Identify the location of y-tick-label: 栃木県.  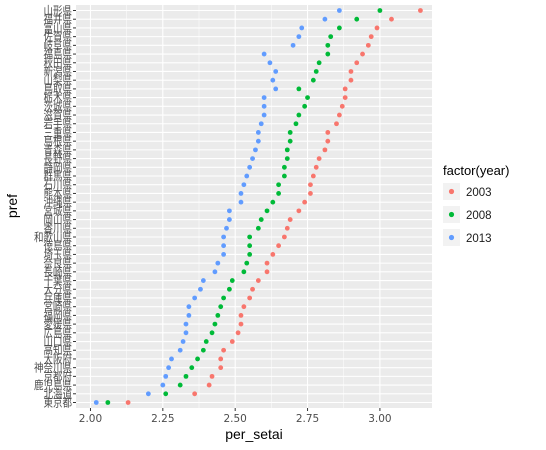
(58, 98).